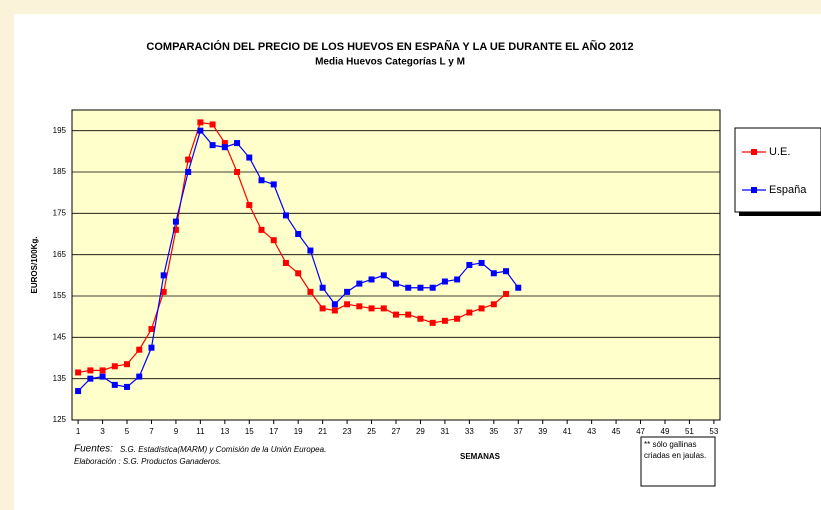  What do you see at coordinates (675, 455) in the screenshot?
I see `note-line: criadas en jaulas.` at bounding box center [675, 455].